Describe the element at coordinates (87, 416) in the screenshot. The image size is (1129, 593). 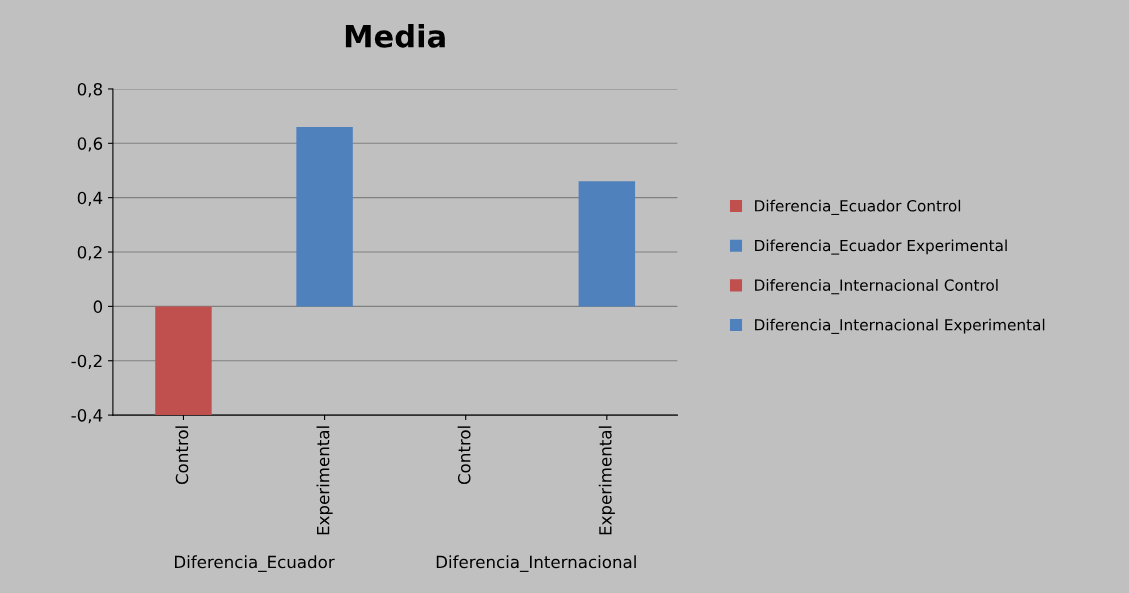
I see `y-tick-label: -0,4` at that location.